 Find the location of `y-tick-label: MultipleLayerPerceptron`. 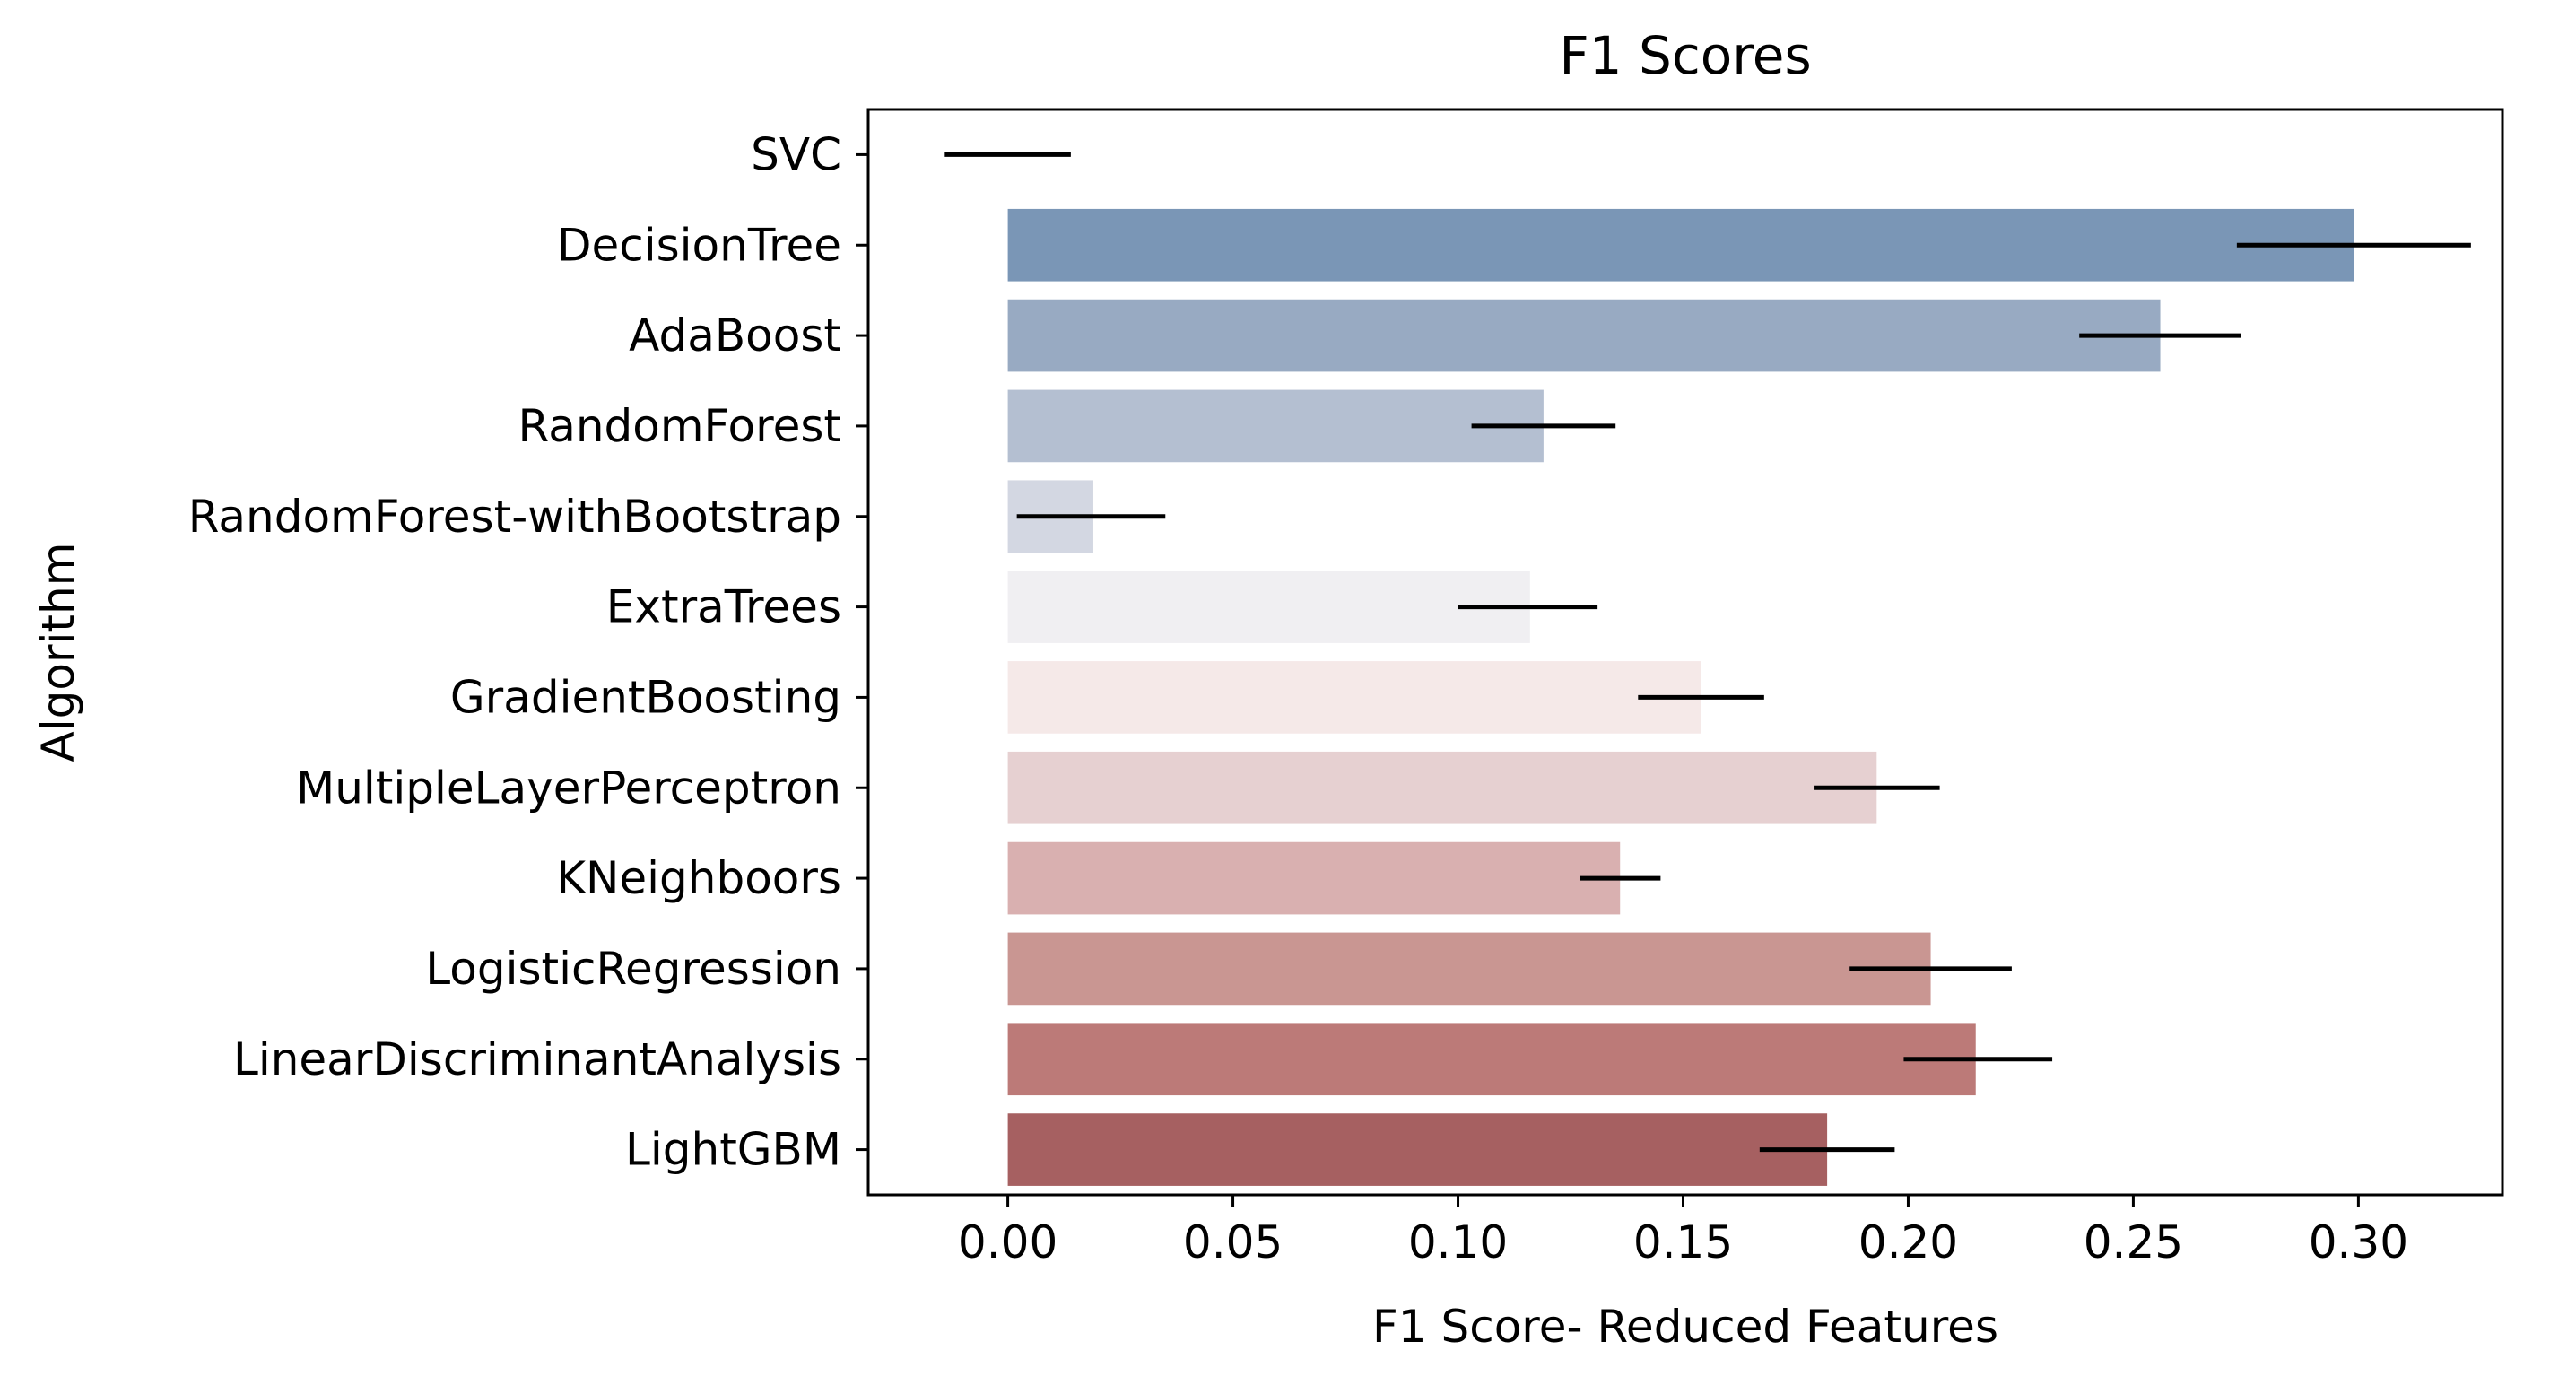

y-tick-label: MultipleLayerPerceptron is located at coordinates (568, 788).